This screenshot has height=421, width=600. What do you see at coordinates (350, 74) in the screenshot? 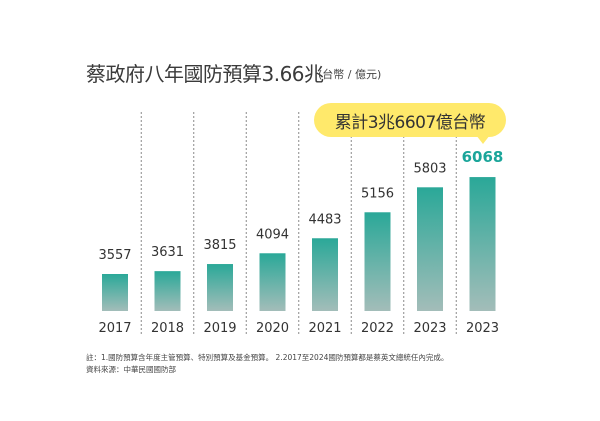
I see `chart-unit-label: (台幣 / 億元)` at bounding box center [350, 74].